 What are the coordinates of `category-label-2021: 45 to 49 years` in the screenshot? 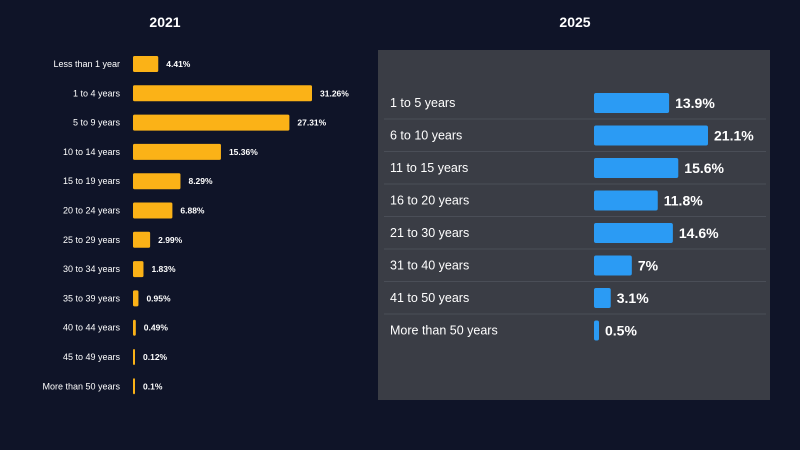 It's located at (92, 357).